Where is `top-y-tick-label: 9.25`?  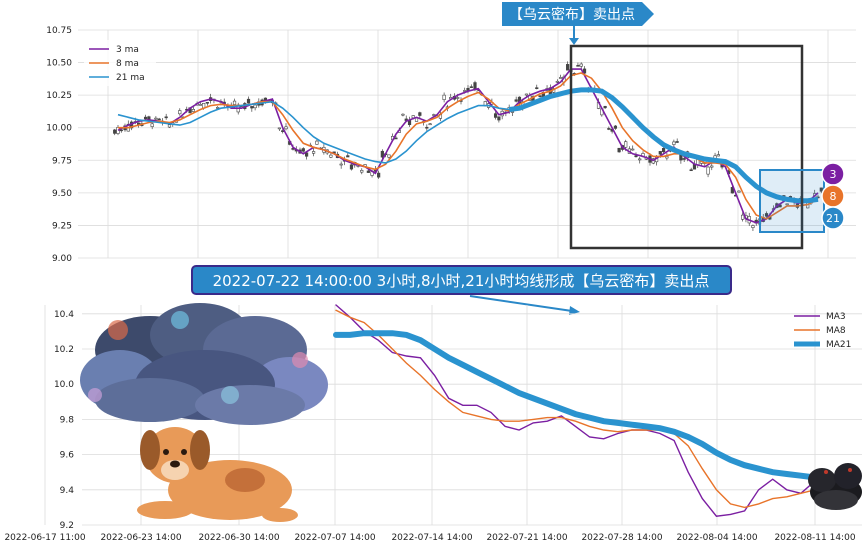
top-y-tick-label: 9.25 is located at coordinates (62, 226).